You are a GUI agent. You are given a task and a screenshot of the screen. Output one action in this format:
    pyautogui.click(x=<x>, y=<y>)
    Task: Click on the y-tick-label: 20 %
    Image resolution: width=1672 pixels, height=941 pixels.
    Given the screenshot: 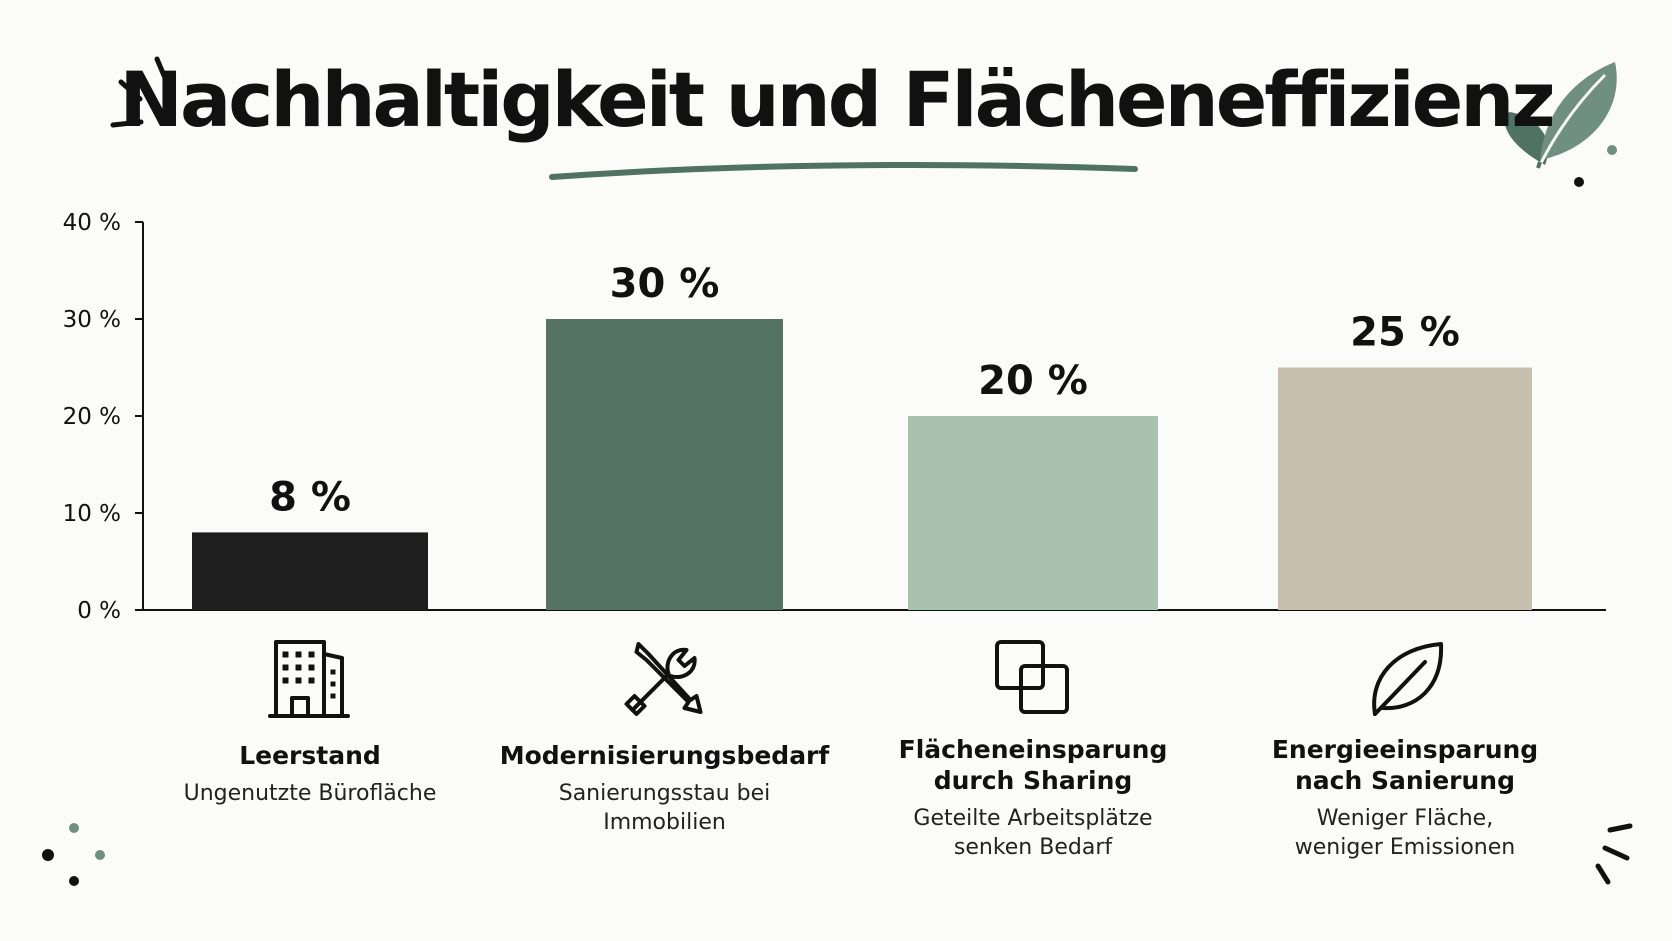 What is the action you would take?
    pyautogui.click(x=92, y=417)
    